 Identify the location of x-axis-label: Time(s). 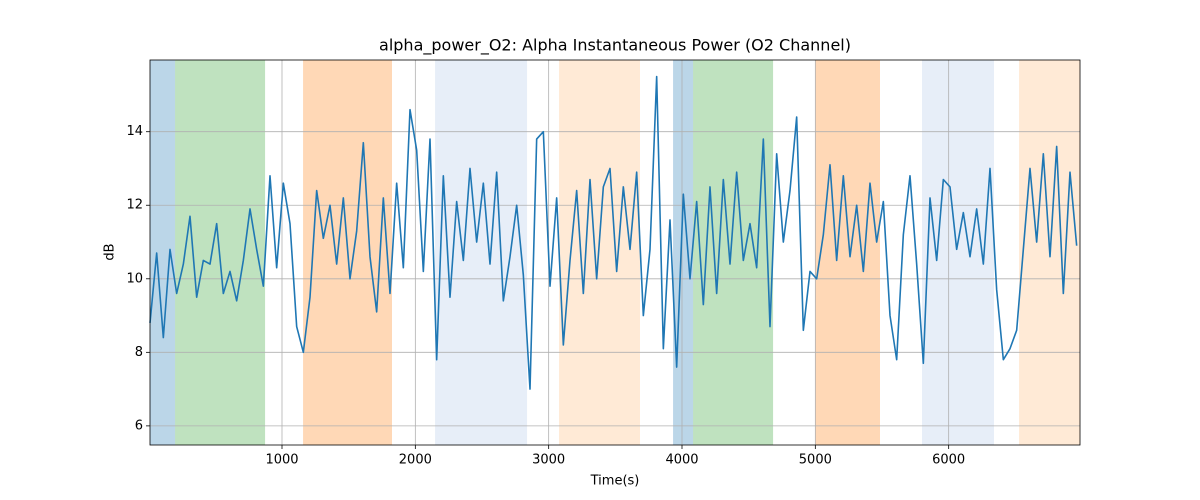
(615, 481).